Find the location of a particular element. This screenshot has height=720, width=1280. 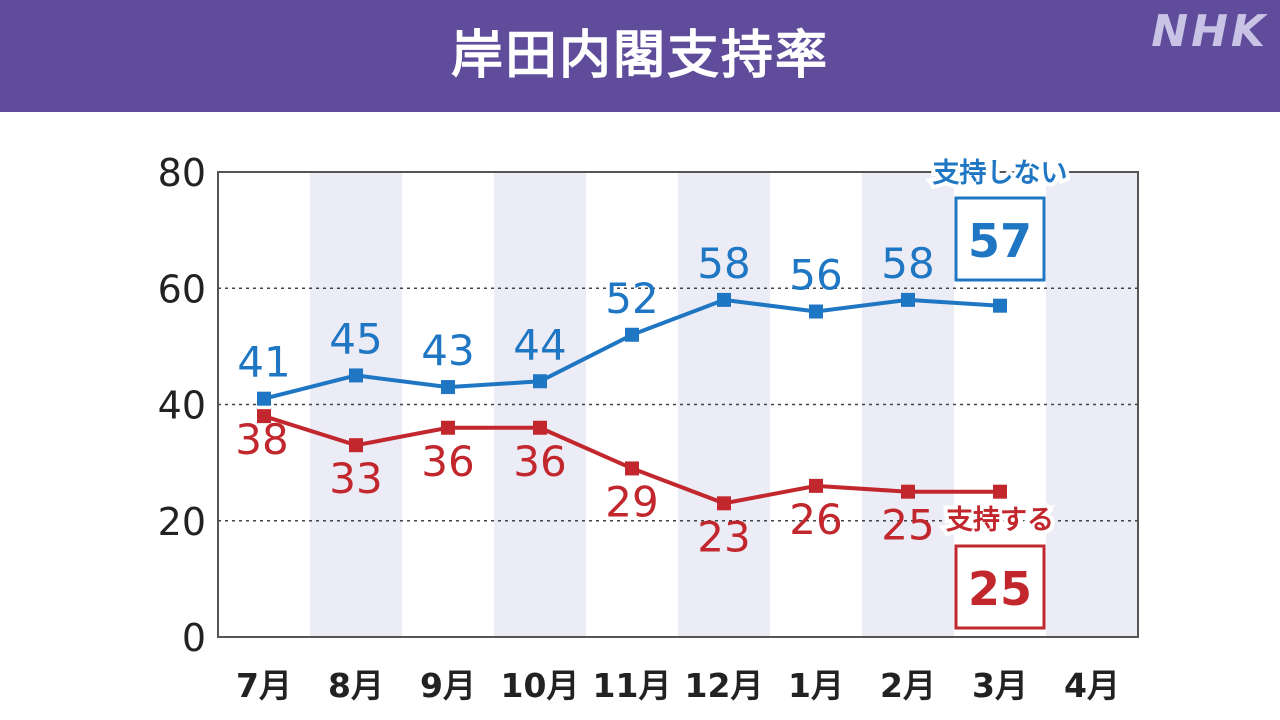

x-tick-label: 1月 is located at coordinates (816, 685).